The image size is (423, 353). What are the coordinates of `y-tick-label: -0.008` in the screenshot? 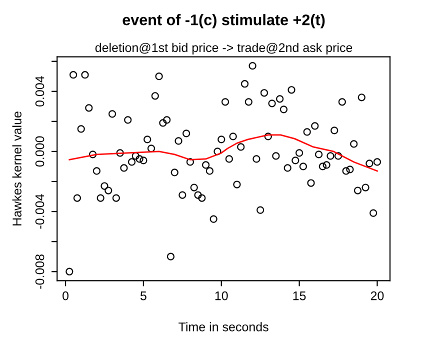 It's located at (39, 271).